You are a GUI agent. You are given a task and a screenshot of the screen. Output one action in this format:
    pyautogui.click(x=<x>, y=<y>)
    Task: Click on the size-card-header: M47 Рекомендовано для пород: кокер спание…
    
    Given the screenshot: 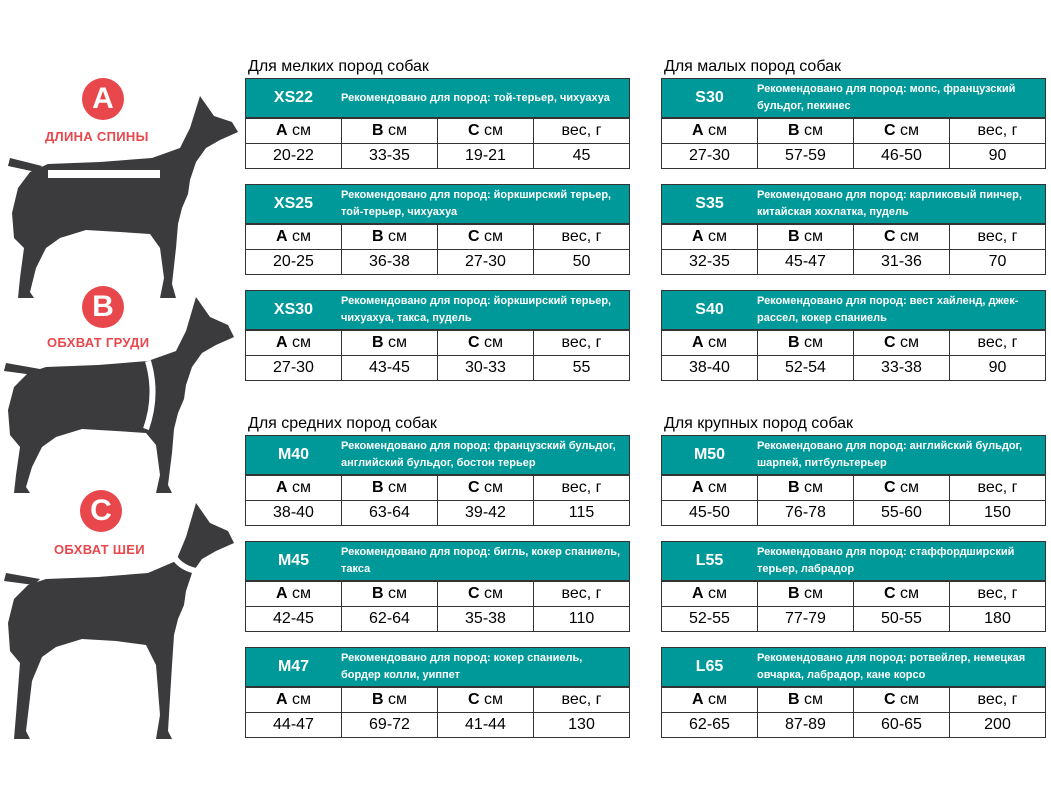 What is the action you would take?
    pyautogui.click(x=437, y=667)
    